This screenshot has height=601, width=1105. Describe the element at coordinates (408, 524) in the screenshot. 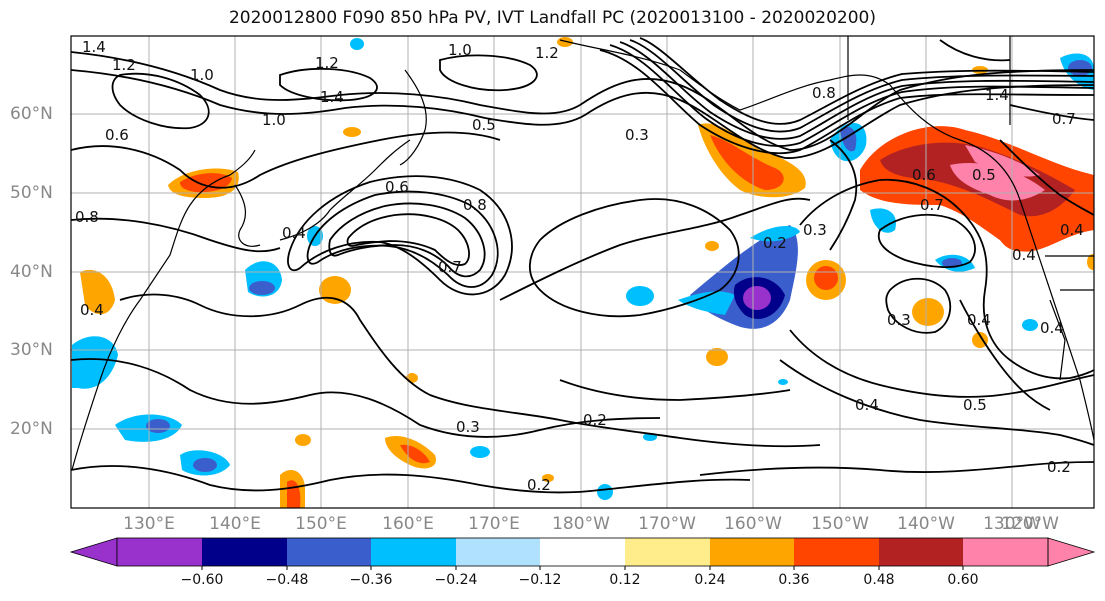

I see `lon-tick-label: 160°E` at that location.